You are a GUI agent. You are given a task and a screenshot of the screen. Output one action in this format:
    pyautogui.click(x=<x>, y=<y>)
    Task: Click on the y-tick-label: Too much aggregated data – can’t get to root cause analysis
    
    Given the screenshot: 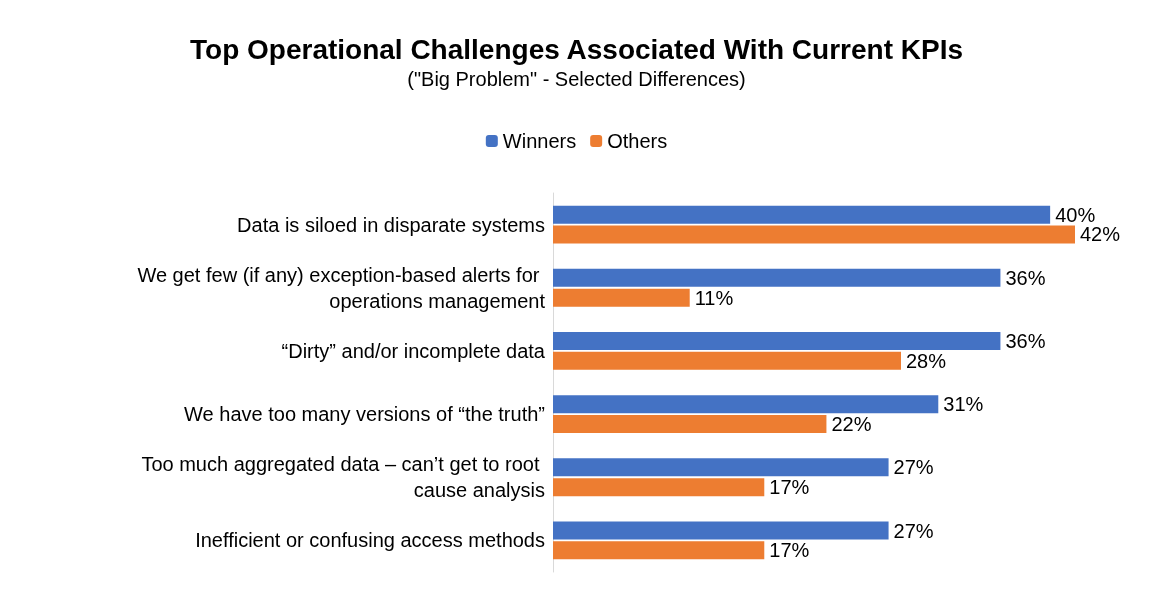 What is the action you would take?
    pyautogui.click(x=343, y=477)
    